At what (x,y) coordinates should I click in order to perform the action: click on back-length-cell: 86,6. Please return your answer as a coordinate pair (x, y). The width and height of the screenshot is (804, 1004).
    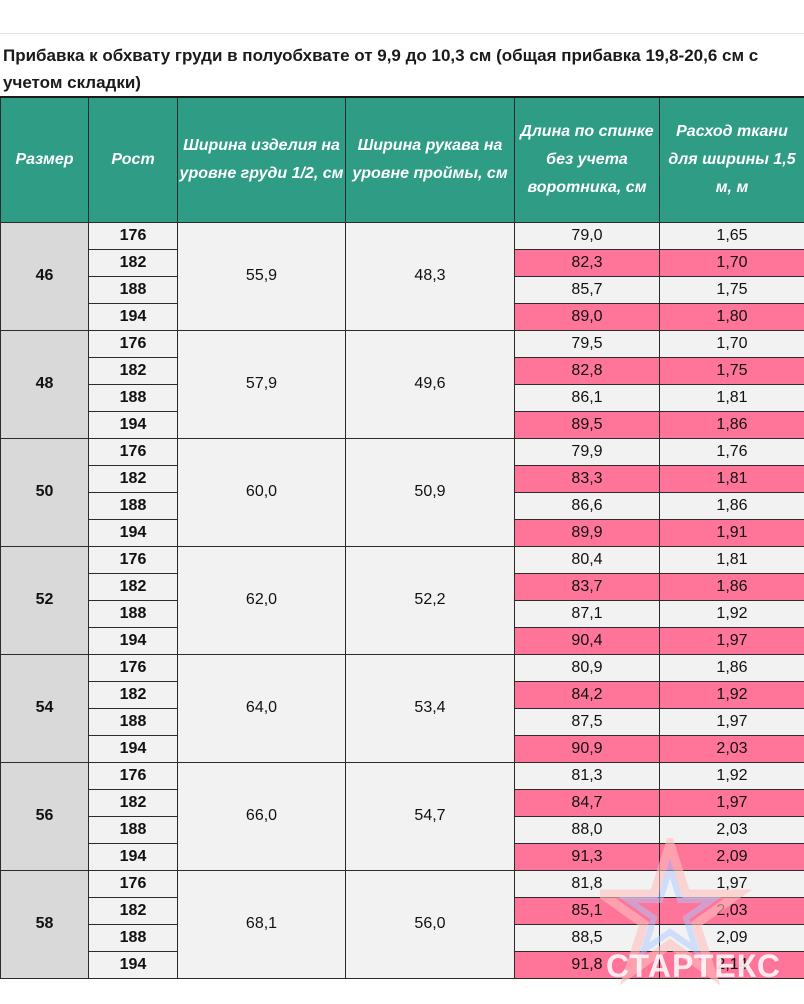
    Looking at the image, I should click on (587, 505).